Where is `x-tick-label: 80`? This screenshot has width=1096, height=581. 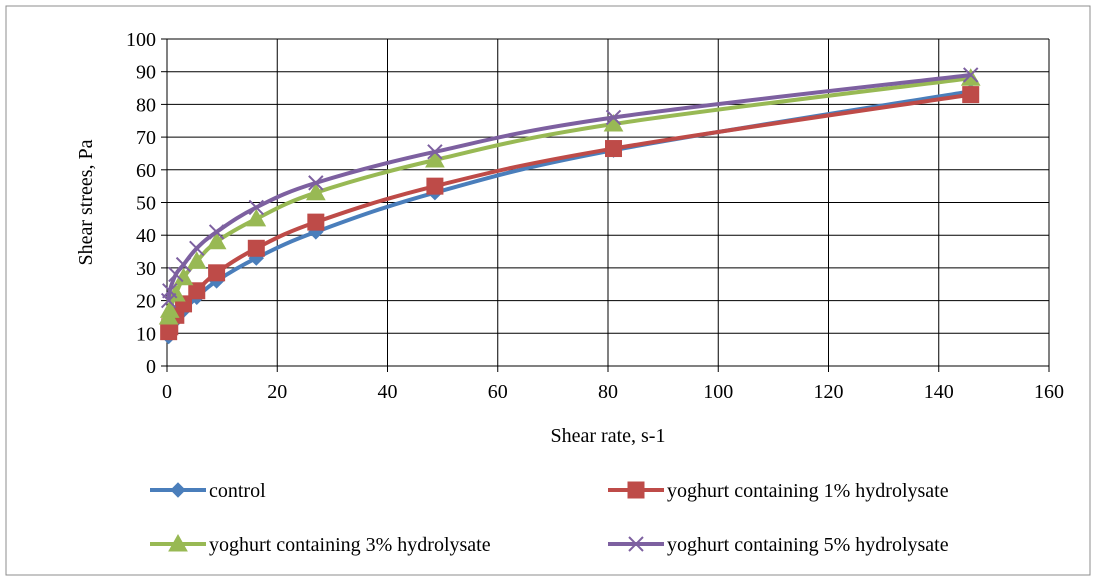
x-tick-label: 80 is located at coordinates (608, 392).